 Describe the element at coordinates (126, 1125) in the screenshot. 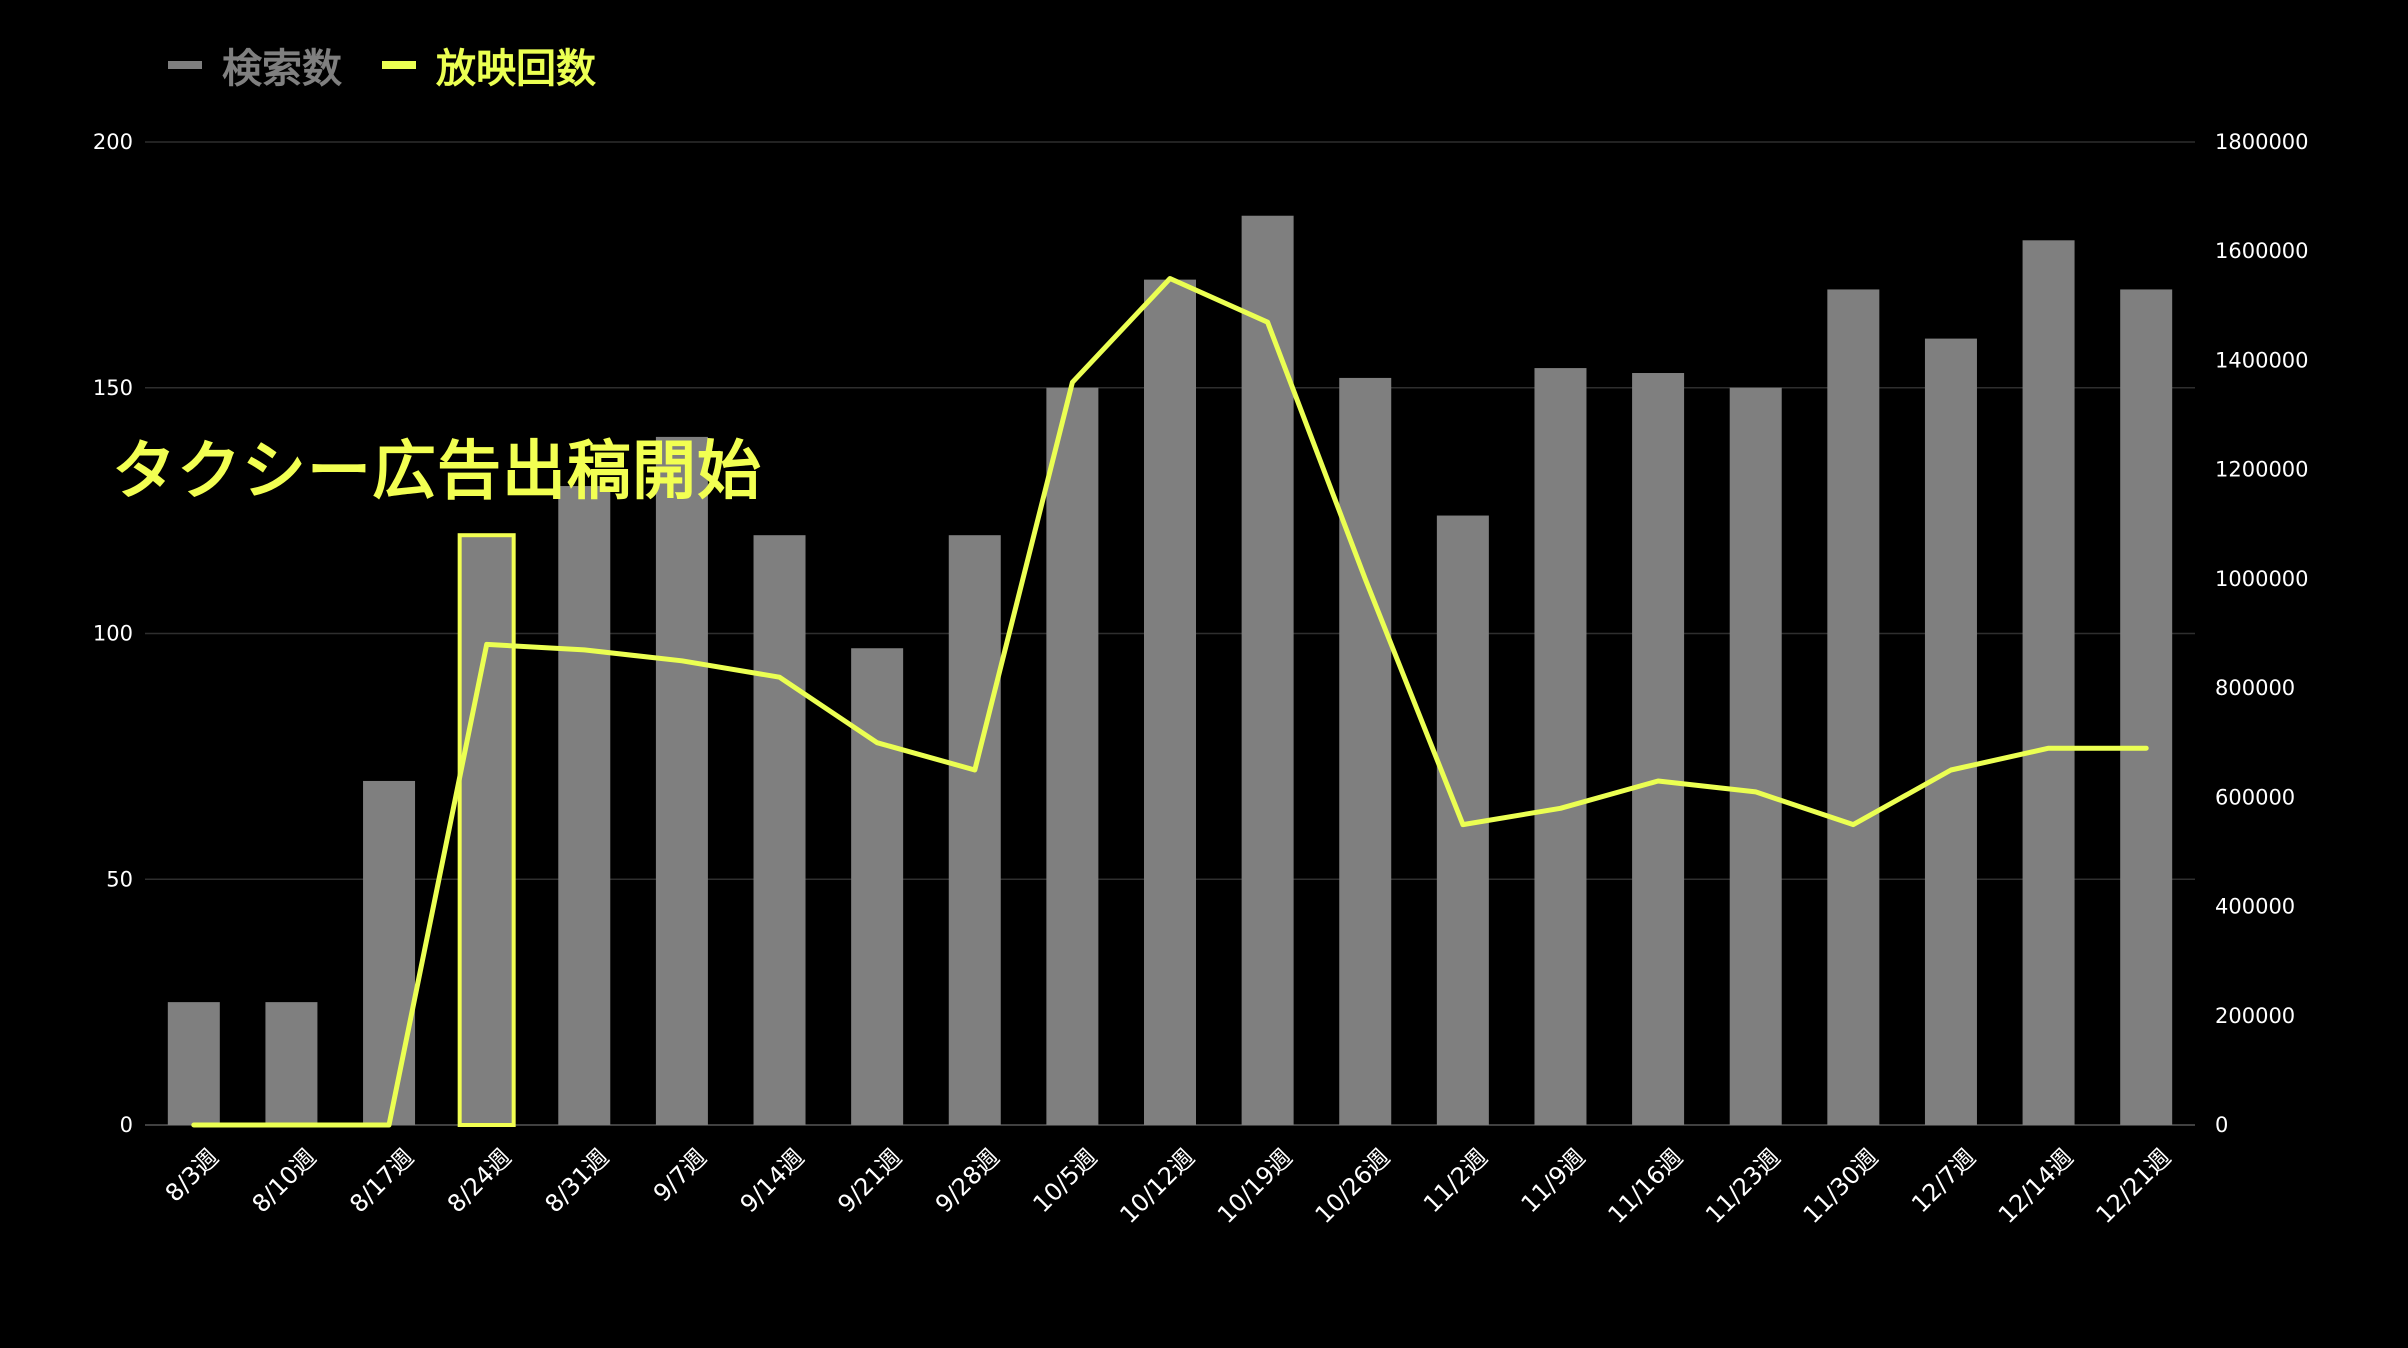

I see `y-left-tick-label: 0` at that location.